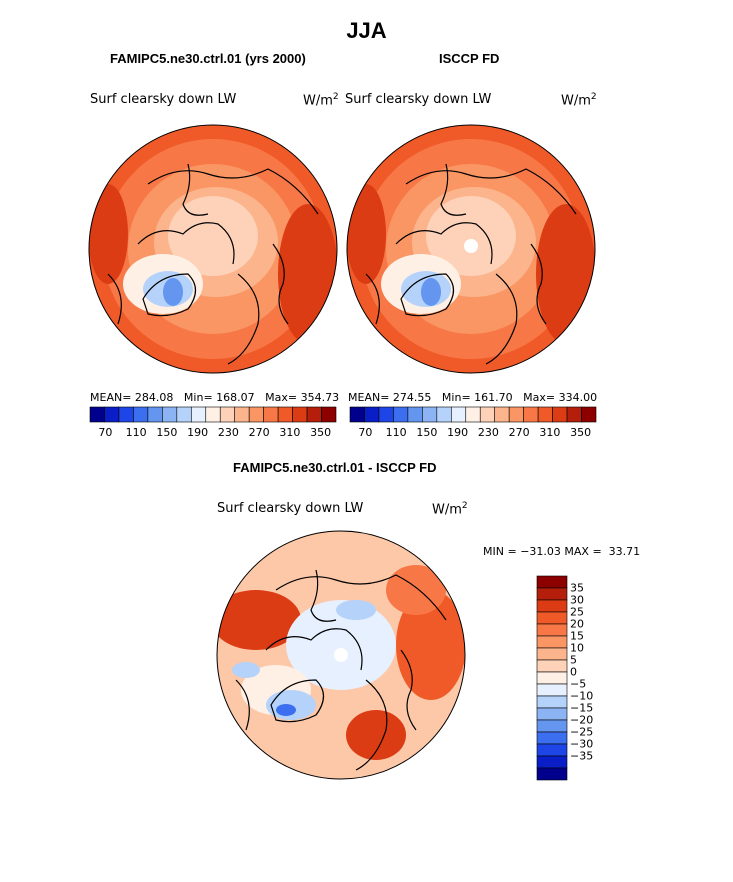 Image resolution: width=733 pixels, height=882 pixels. What do you see at coordinates (320, 397) in the screenshot?
I see `panel1-max: 354.73` at bounding box center [320, 397].